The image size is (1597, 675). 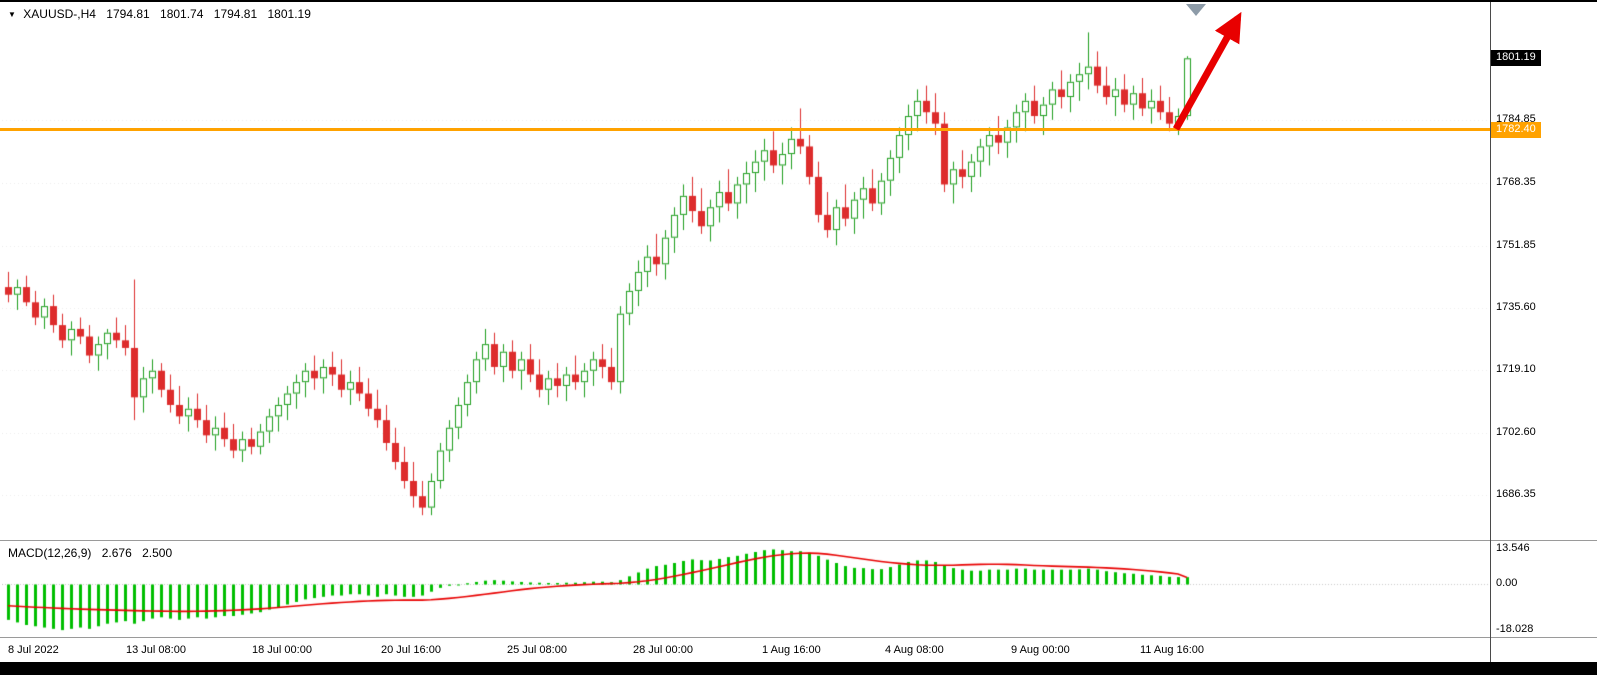 What do you see at coordinates (1516, 244) in the screenshot?
I see `price-tick-label: 1751.85` at bounding box center [1516, 244].